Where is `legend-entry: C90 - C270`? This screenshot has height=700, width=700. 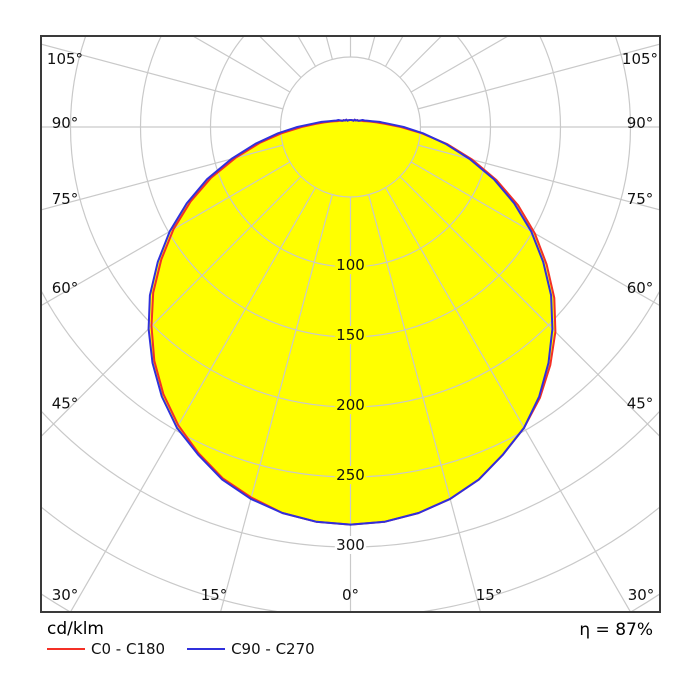
legend-entry: C90 - C270 is located at coordinates (251, 649).